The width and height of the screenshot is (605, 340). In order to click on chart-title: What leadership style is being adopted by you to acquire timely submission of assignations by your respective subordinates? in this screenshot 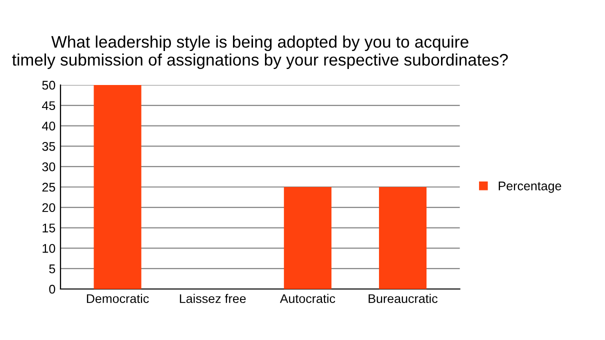, I will do `click(260, 53)`.